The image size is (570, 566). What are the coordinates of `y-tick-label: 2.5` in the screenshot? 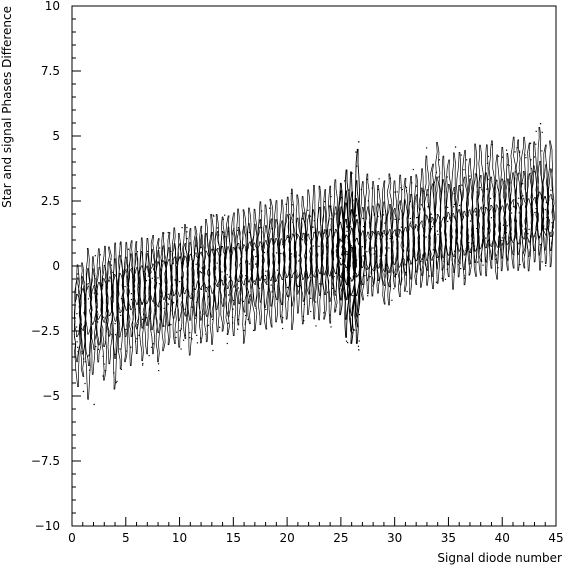 It's located at (50, 201).